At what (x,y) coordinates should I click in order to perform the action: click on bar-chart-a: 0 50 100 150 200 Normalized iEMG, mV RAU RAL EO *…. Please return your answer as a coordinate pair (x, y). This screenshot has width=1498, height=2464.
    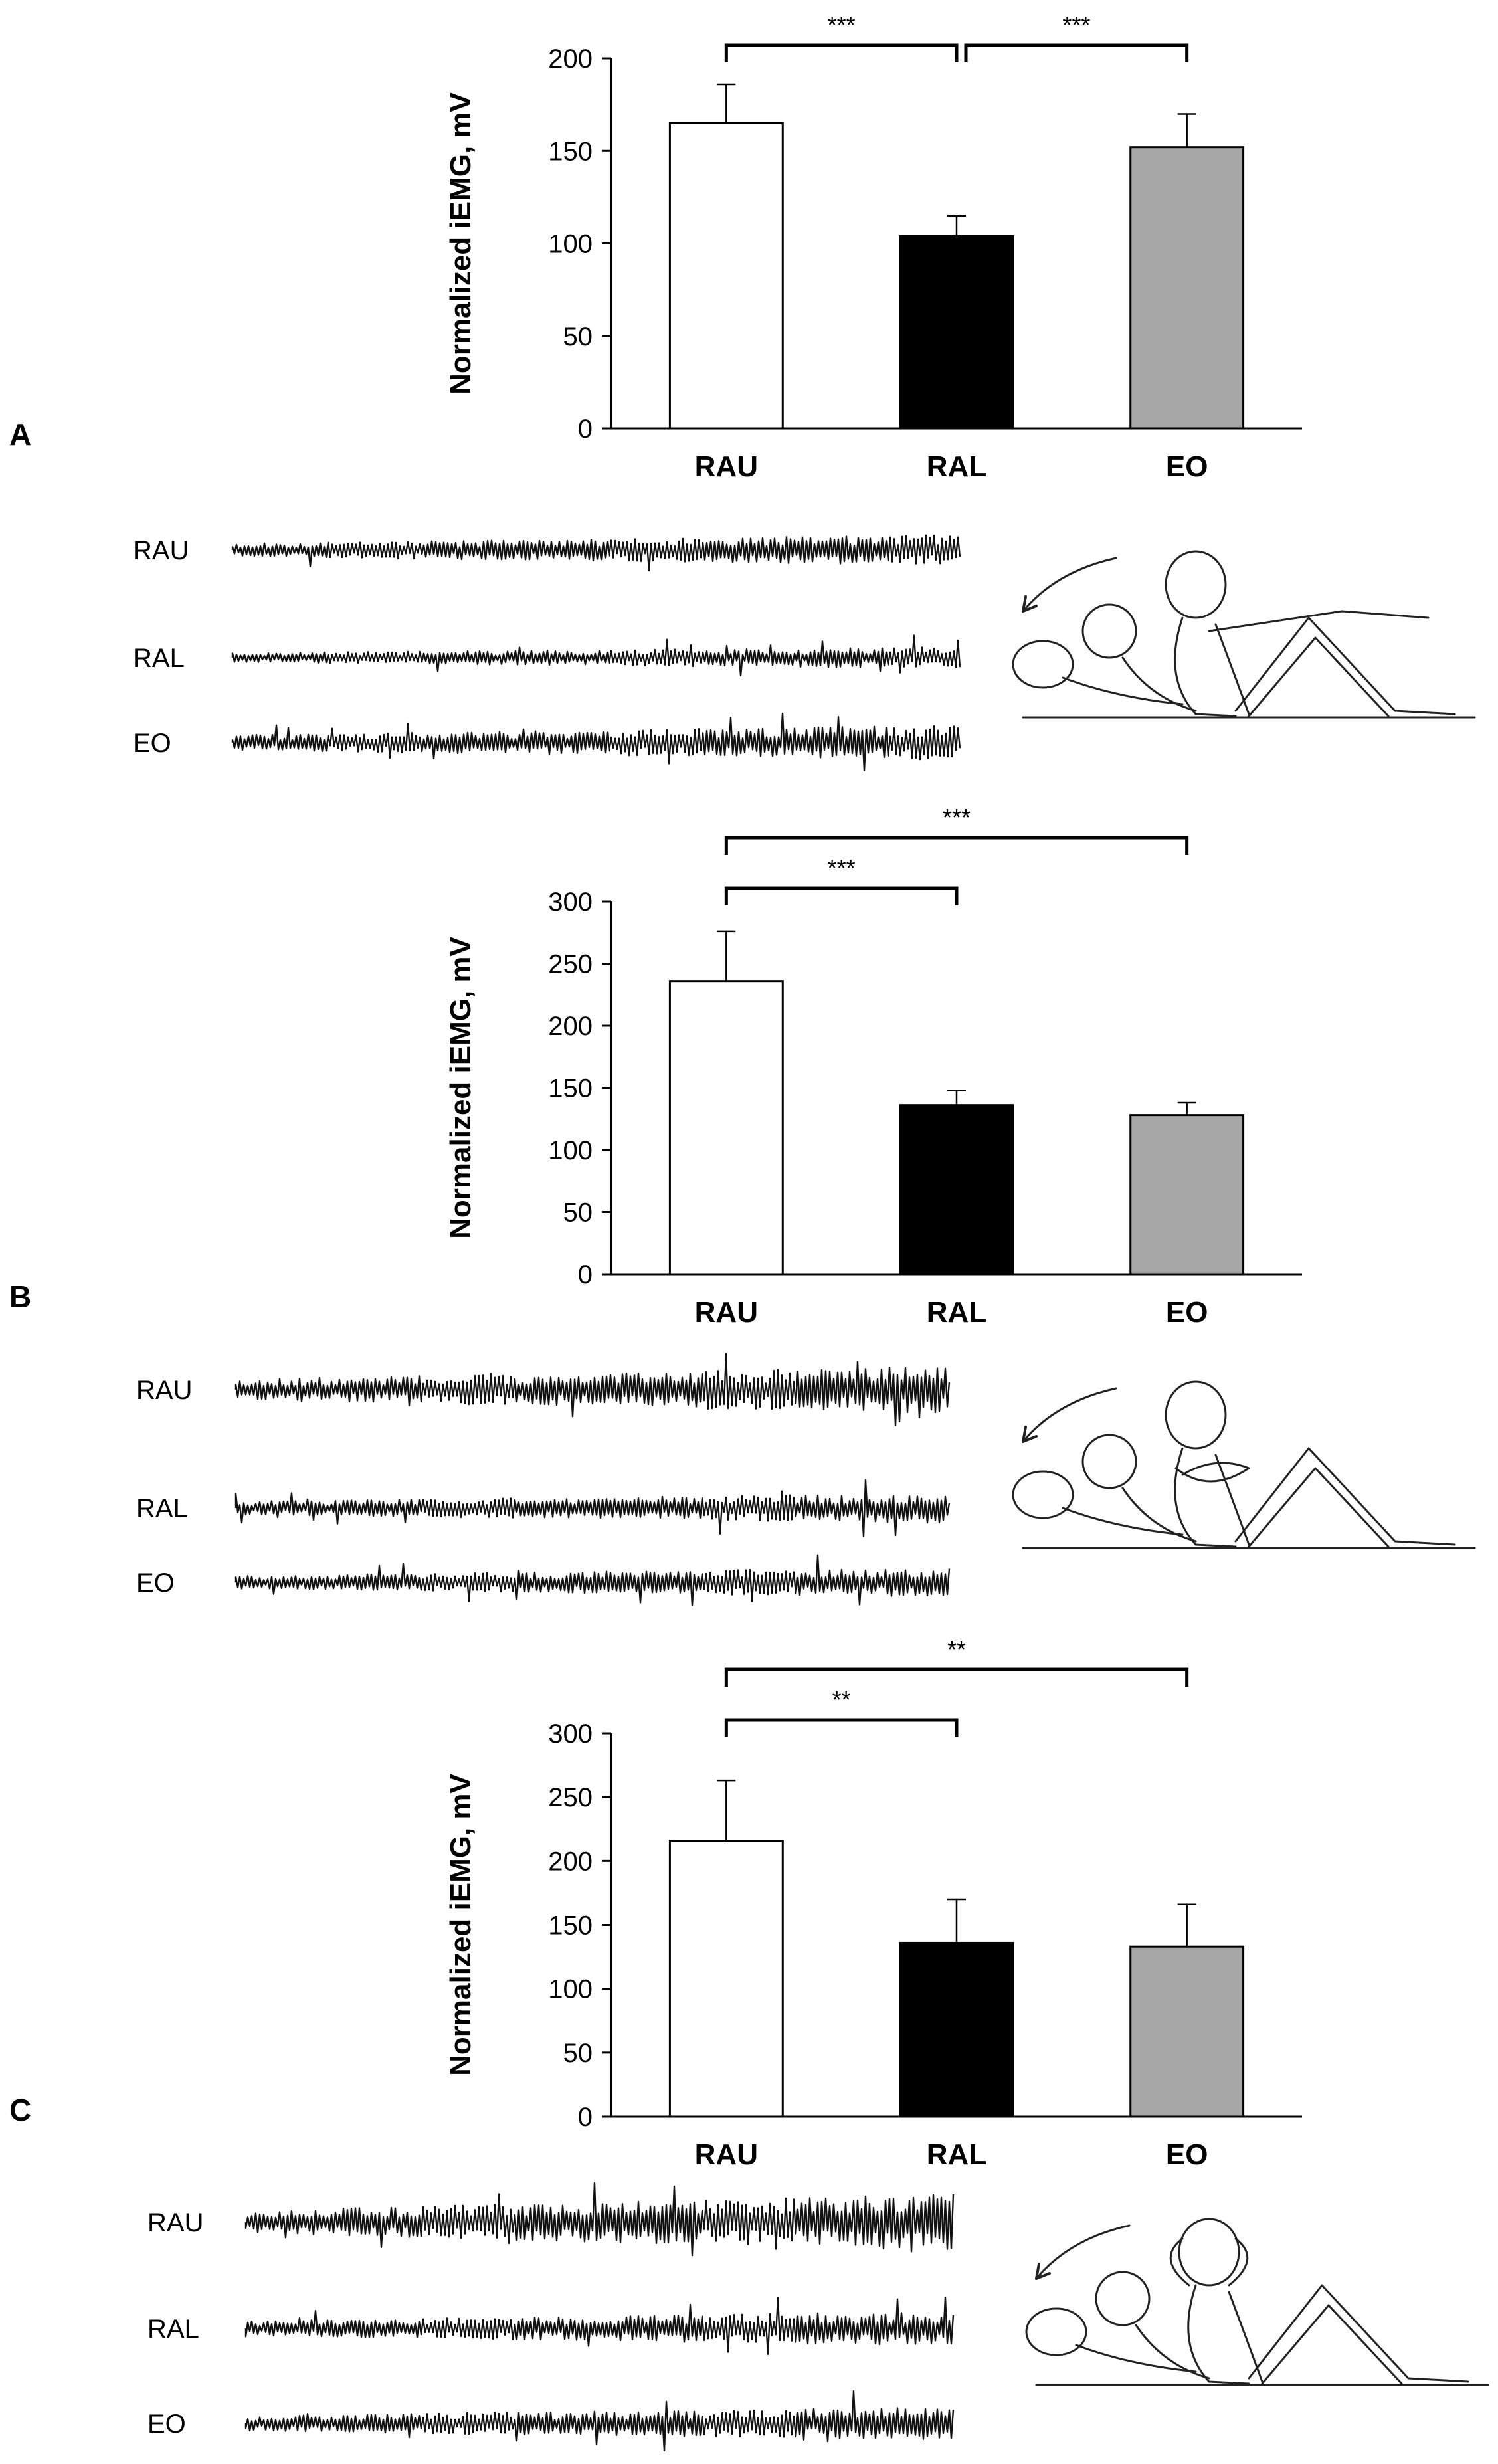
    Looking at the image, I should click on (873, 247).